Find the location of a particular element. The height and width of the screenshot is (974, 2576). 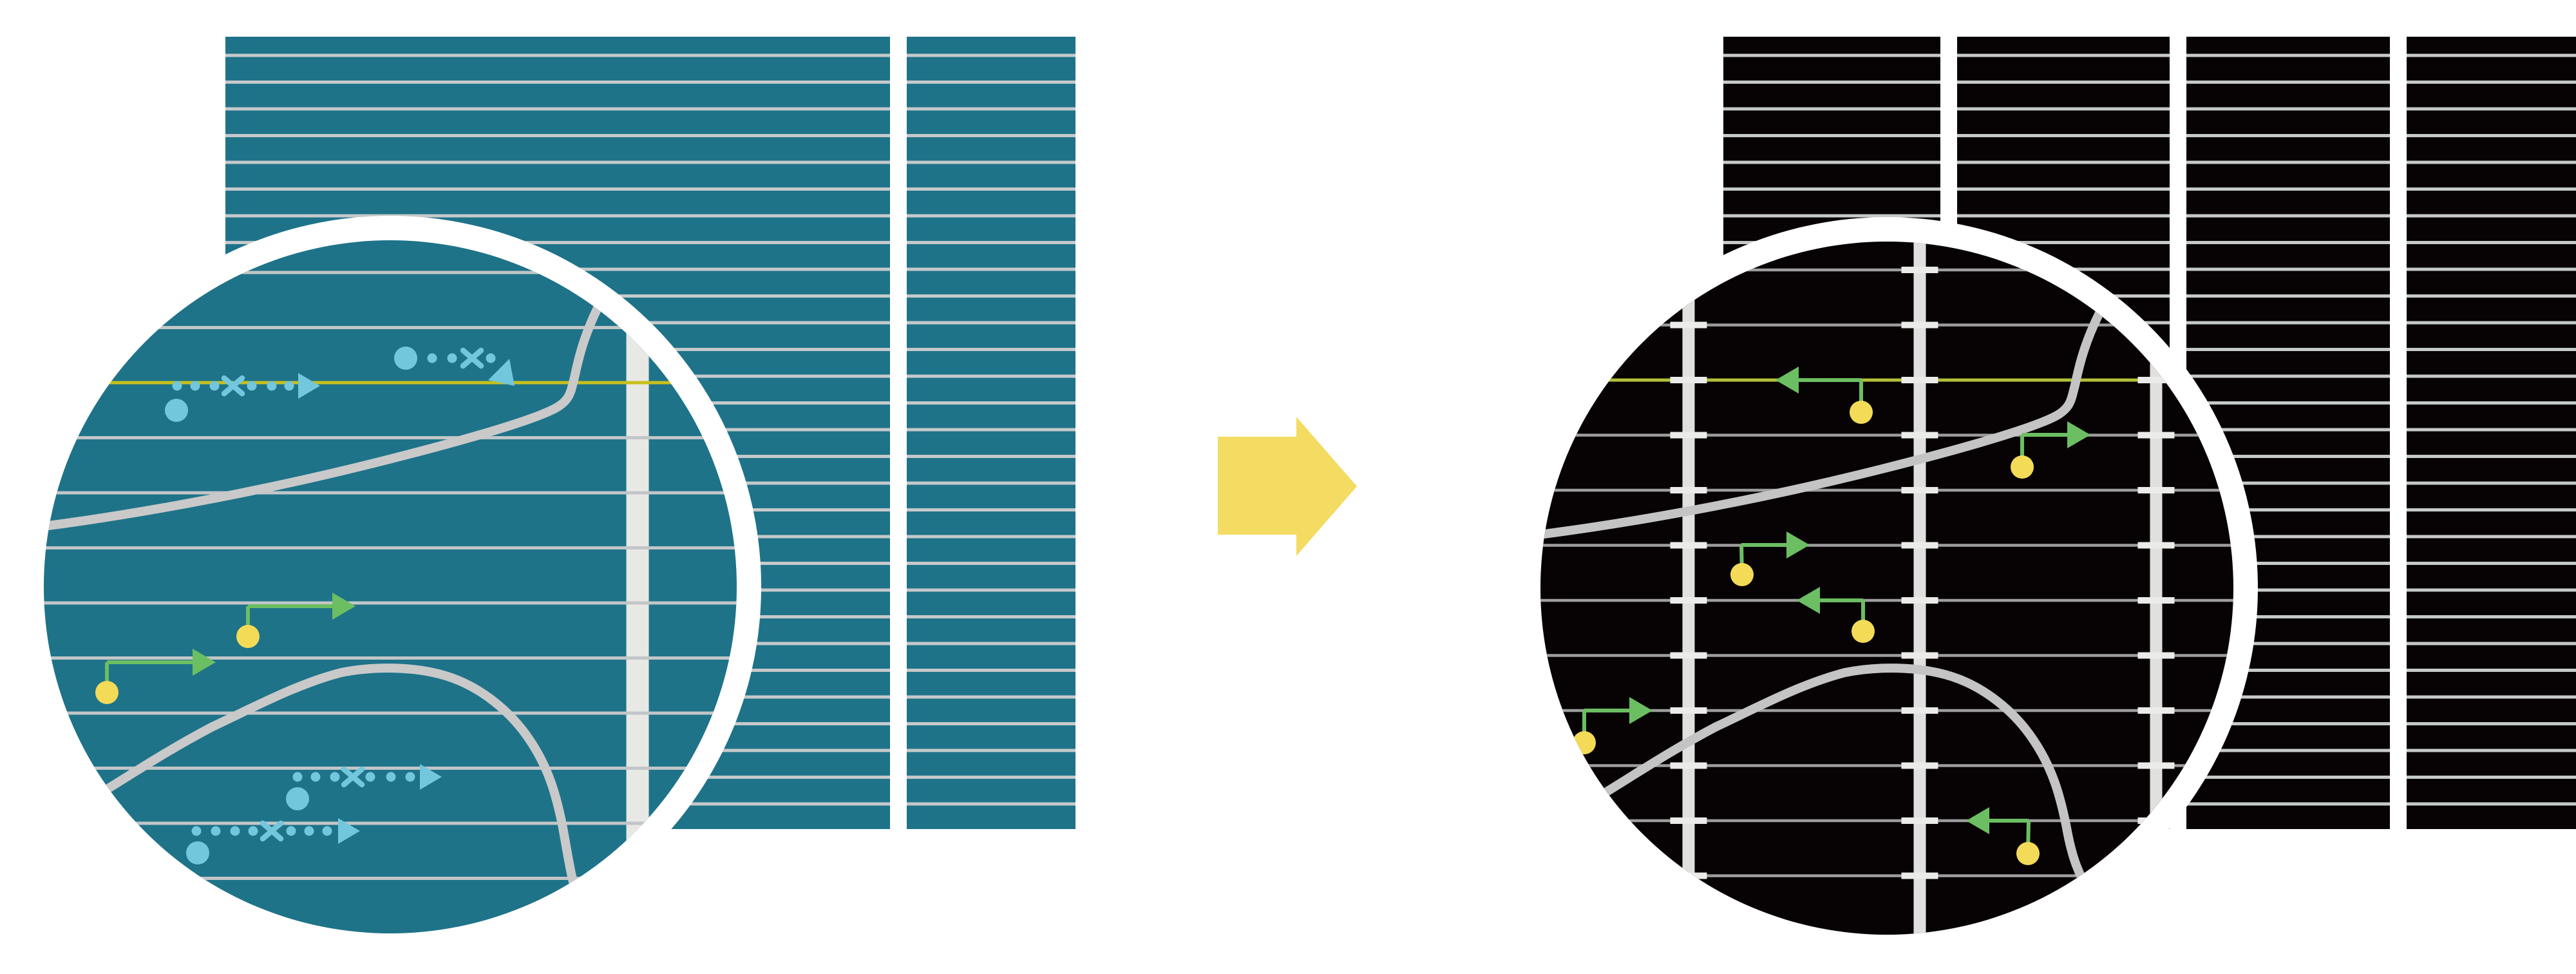

left-magnifier-highlighted-slip-line is located at coordinates (390, 383).